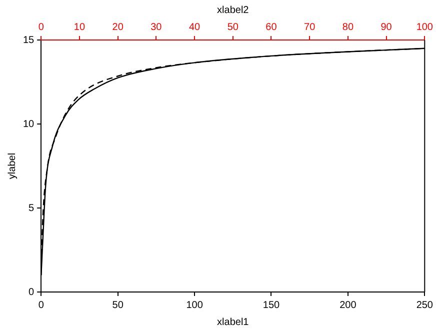  Describe the element at coordinates (233, 322) in the screenshot. I see `x-axis-title: xlabel1` at that location.